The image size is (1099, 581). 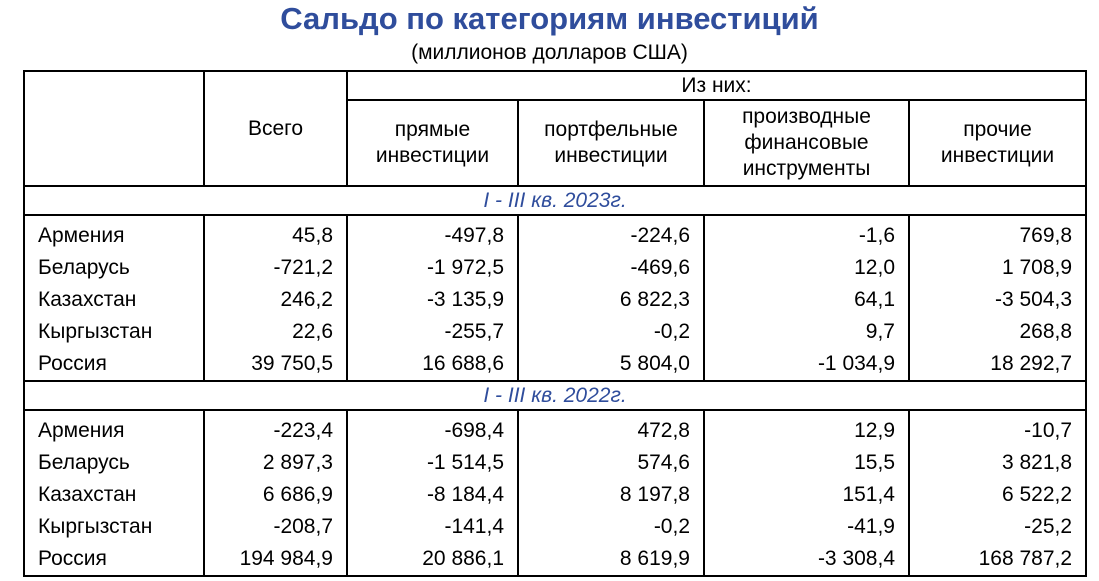 What do you see at coordinates (997, 527) in the screenshot?
I see `other-cell: -25,2` at bounding box center [997, 527].